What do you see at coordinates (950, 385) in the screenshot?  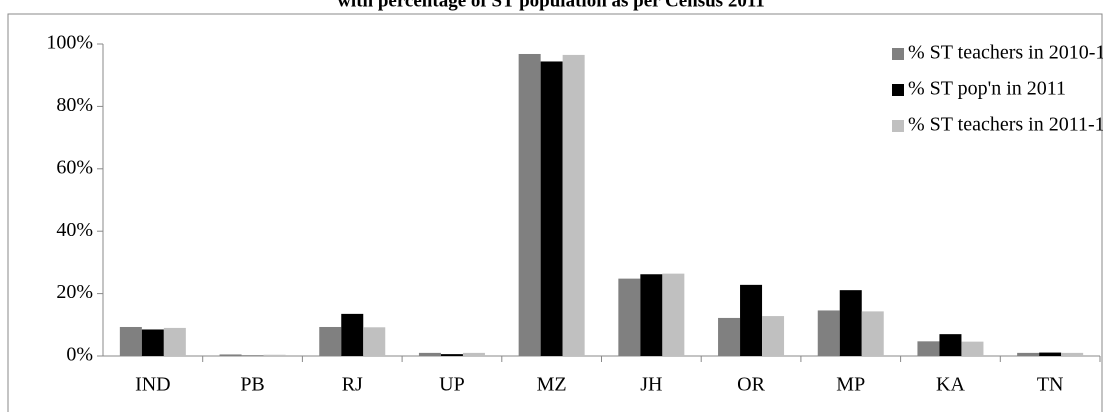 I see `x-tick-label: KA` at bounding box center [950, 385].